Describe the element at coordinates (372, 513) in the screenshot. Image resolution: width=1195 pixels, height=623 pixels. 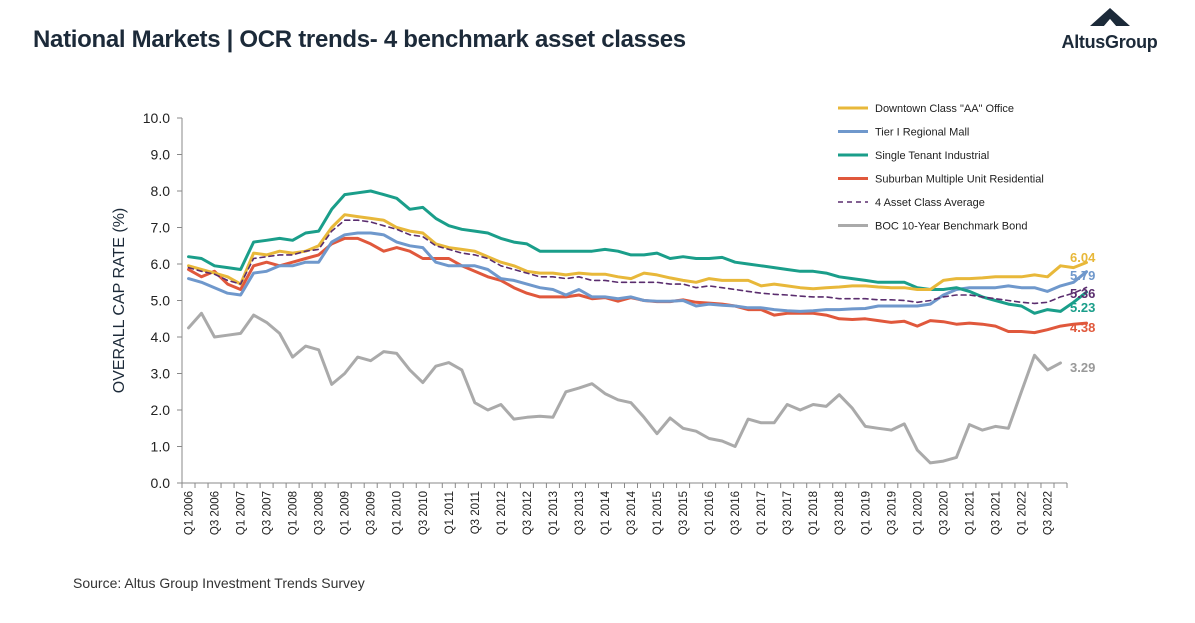
I see `x-tick-label: Q3 2009` at that location.